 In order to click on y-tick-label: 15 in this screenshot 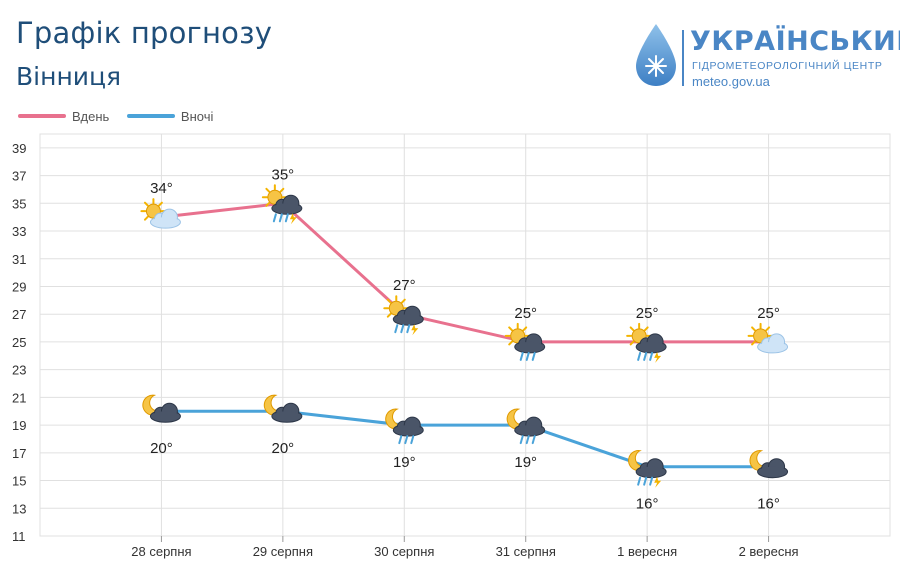, I will do `click(19, 481)`.